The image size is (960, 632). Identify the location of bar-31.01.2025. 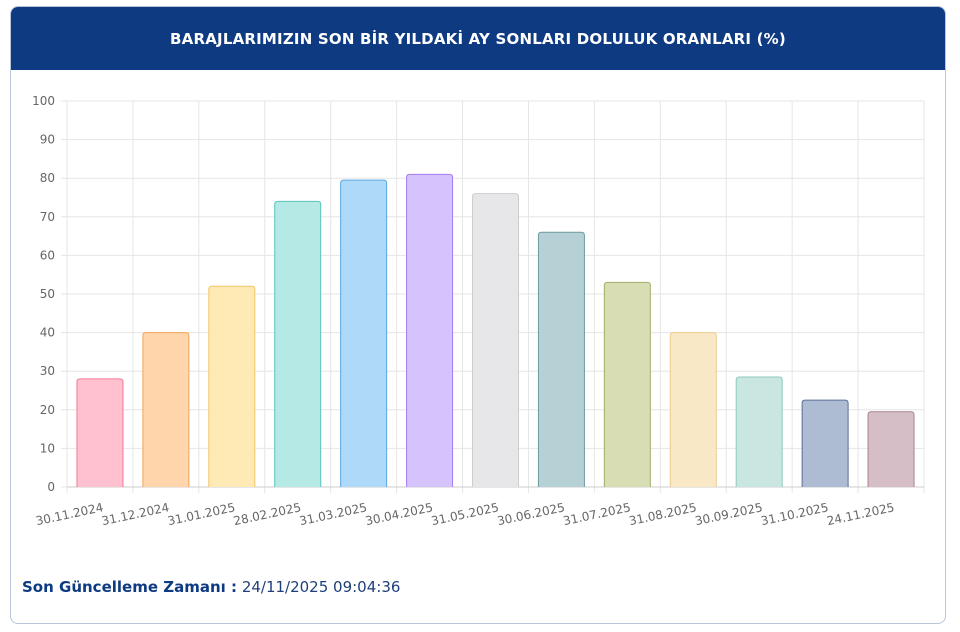
(232, 386).